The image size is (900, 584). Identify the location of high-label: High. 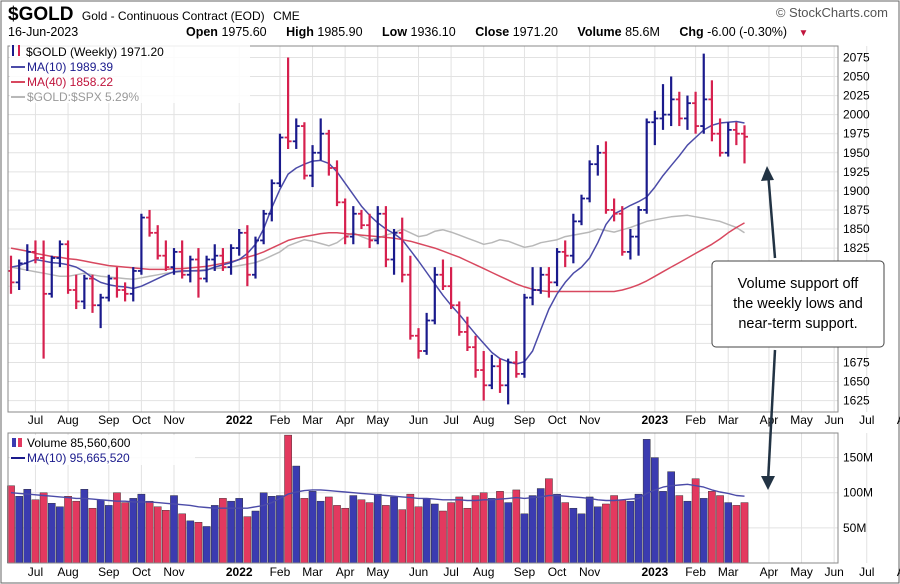
(300, 32).